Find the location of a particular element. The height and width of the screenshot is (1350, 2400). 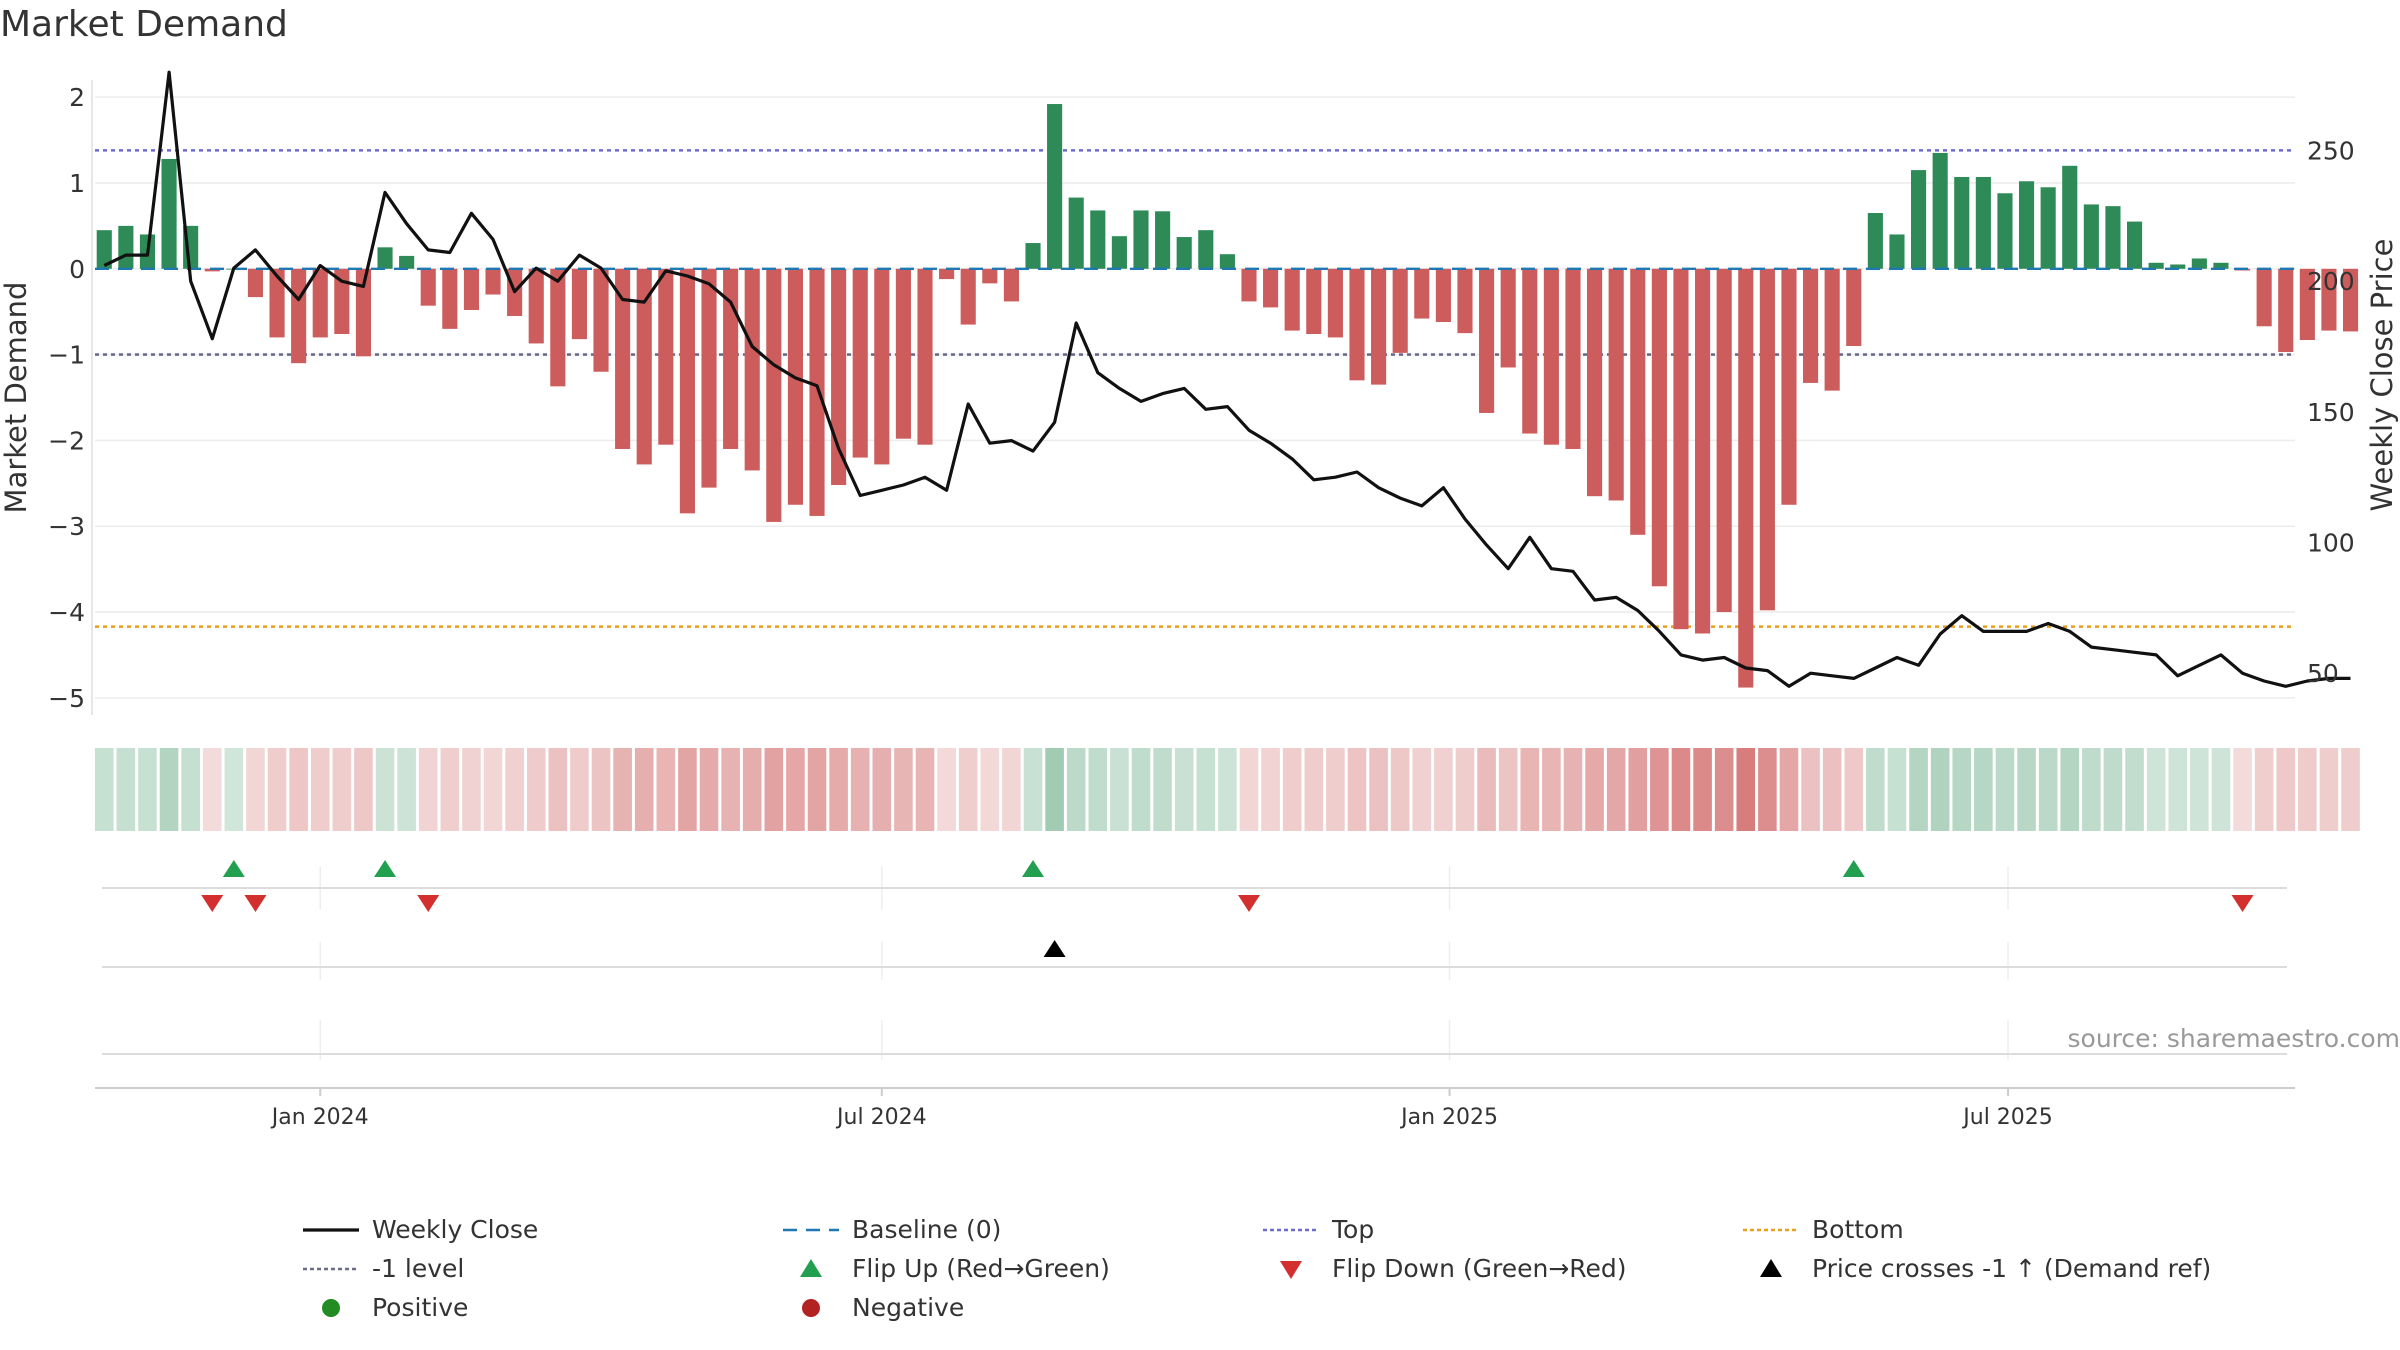

legend-label: Baseline (0) is located at coordinates (927, 1229).